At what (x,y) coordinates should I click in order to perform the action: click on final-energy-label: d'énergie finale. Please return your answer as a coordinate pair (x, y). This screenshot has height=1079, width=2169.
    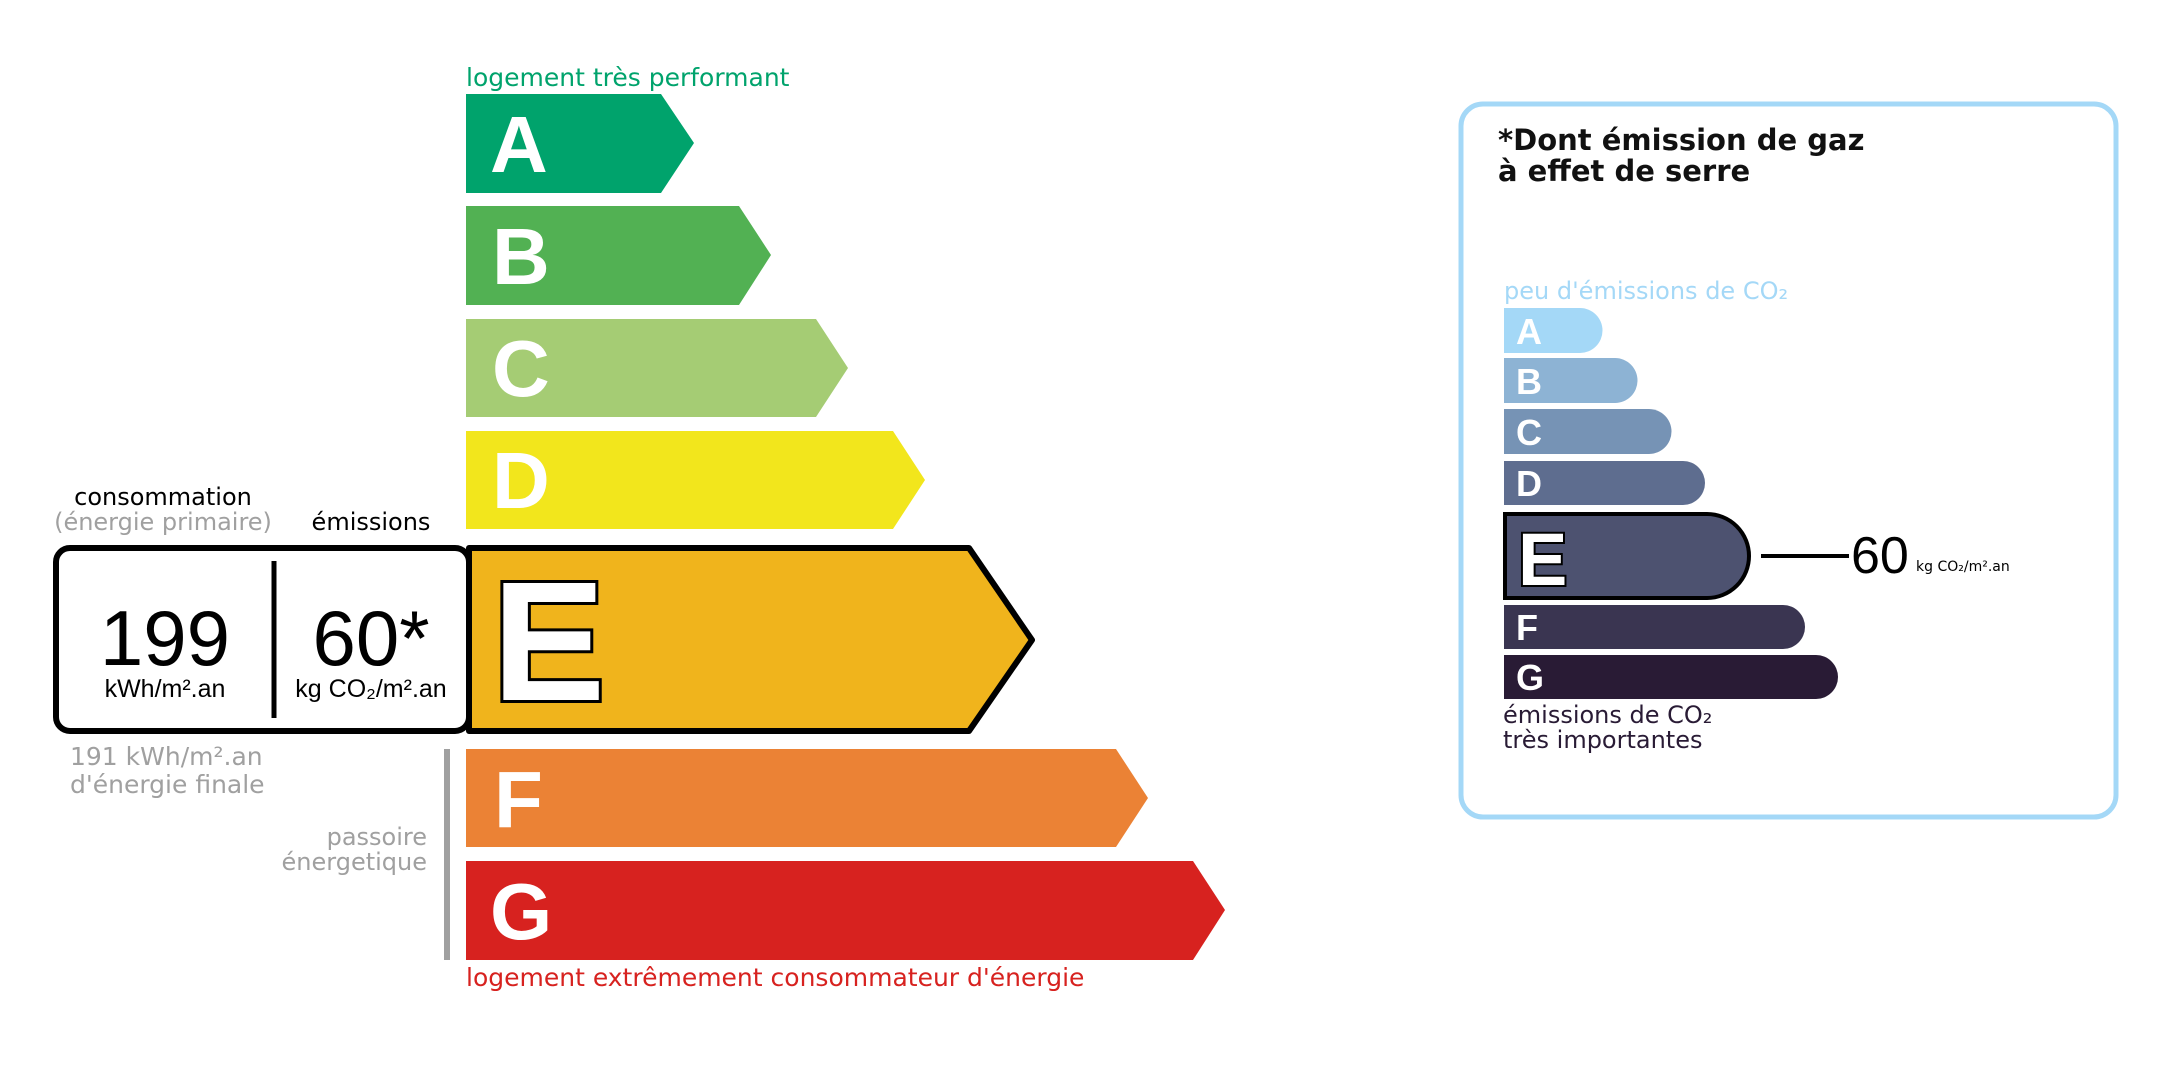
    Looking at the image, I should click on (167, 784).